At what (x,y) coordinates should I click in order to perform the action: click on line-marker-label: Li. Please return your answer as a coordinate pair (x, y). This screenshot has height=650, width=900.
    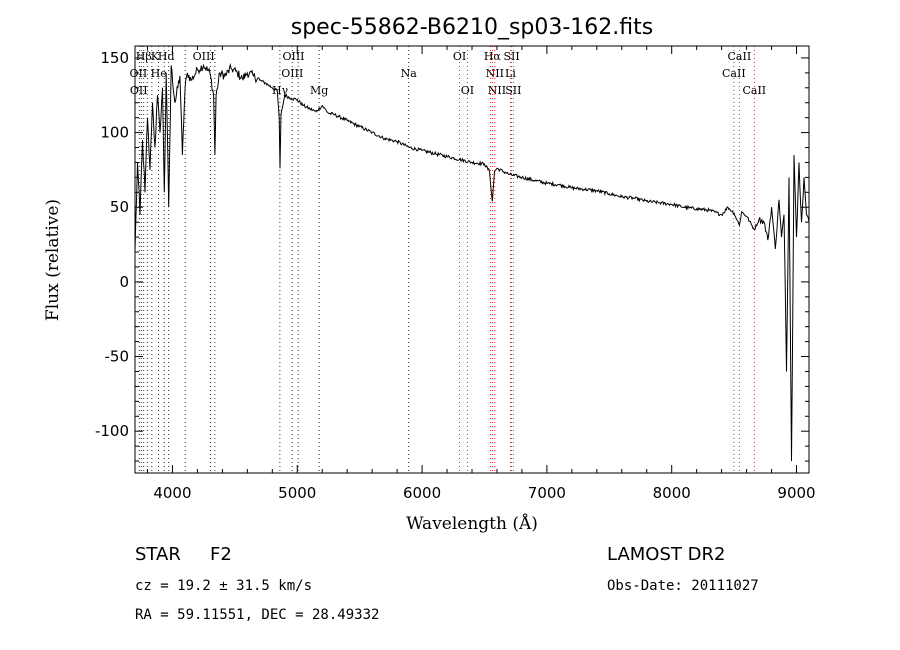
    Looking at the image, I should click on (510, 73).